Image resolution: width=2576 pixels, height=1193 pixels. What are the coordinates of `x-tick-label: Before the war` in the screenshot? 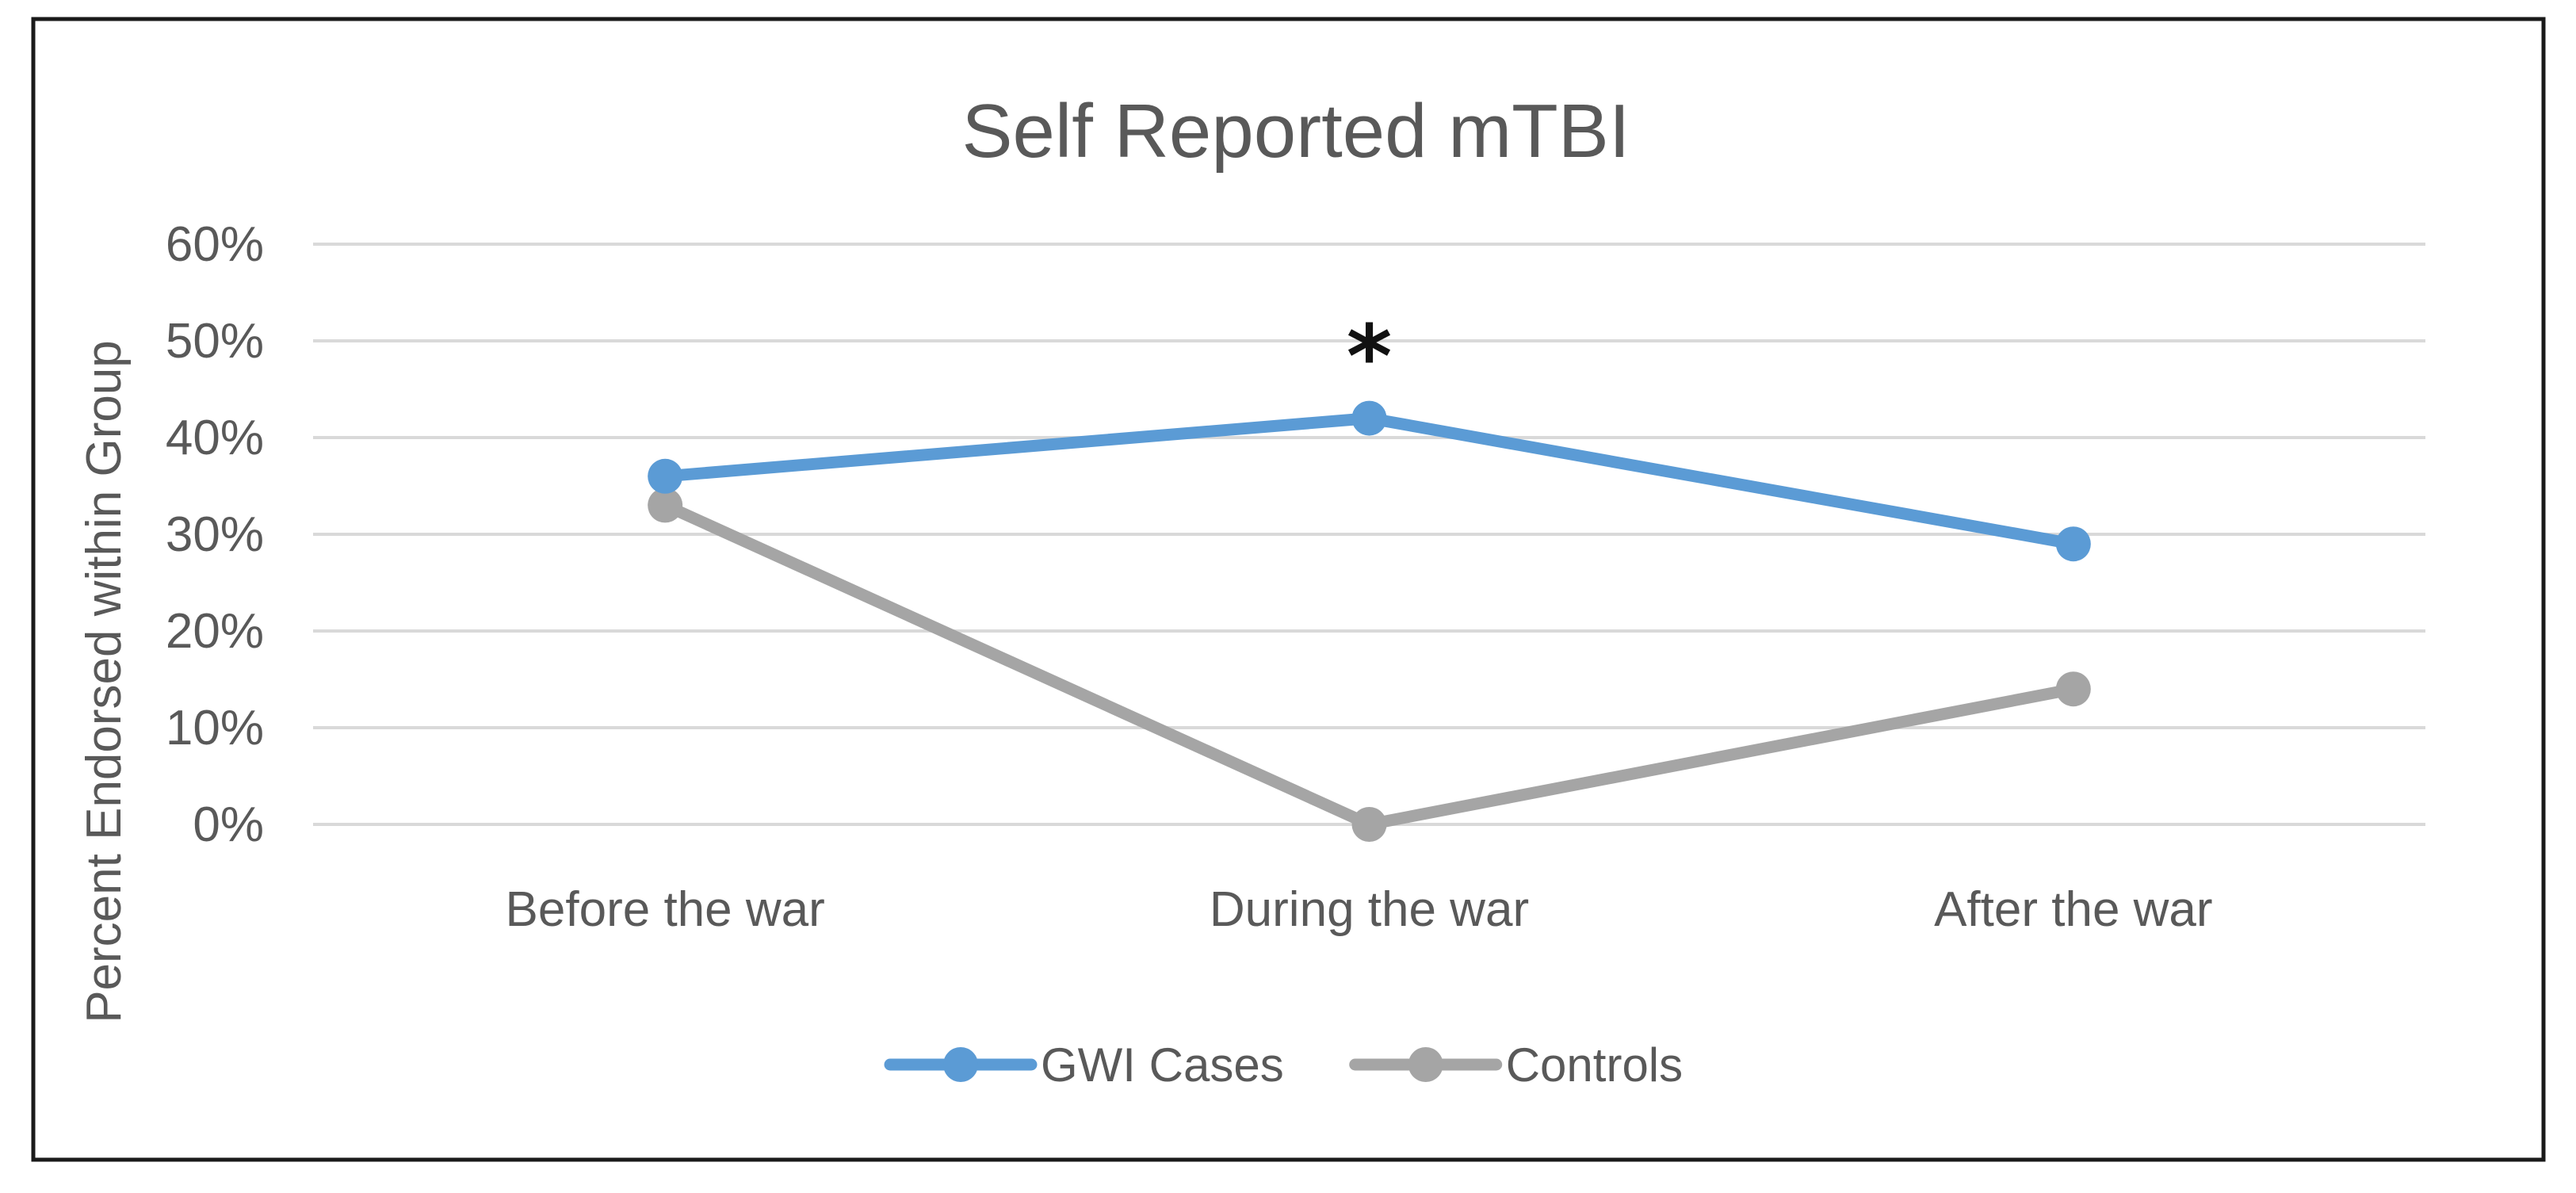 It's located at (665, 910).